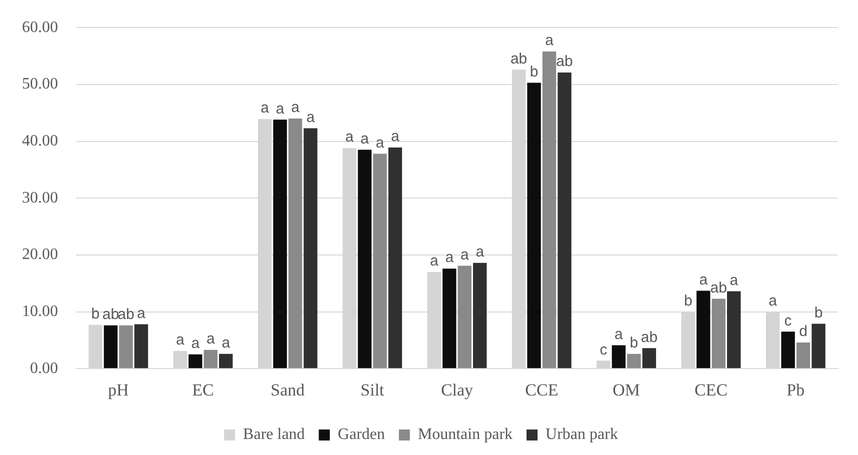 The width and height of the screenshot is (858, 455). I want to click on y-tick-label: 0.00, so click(44, 368).